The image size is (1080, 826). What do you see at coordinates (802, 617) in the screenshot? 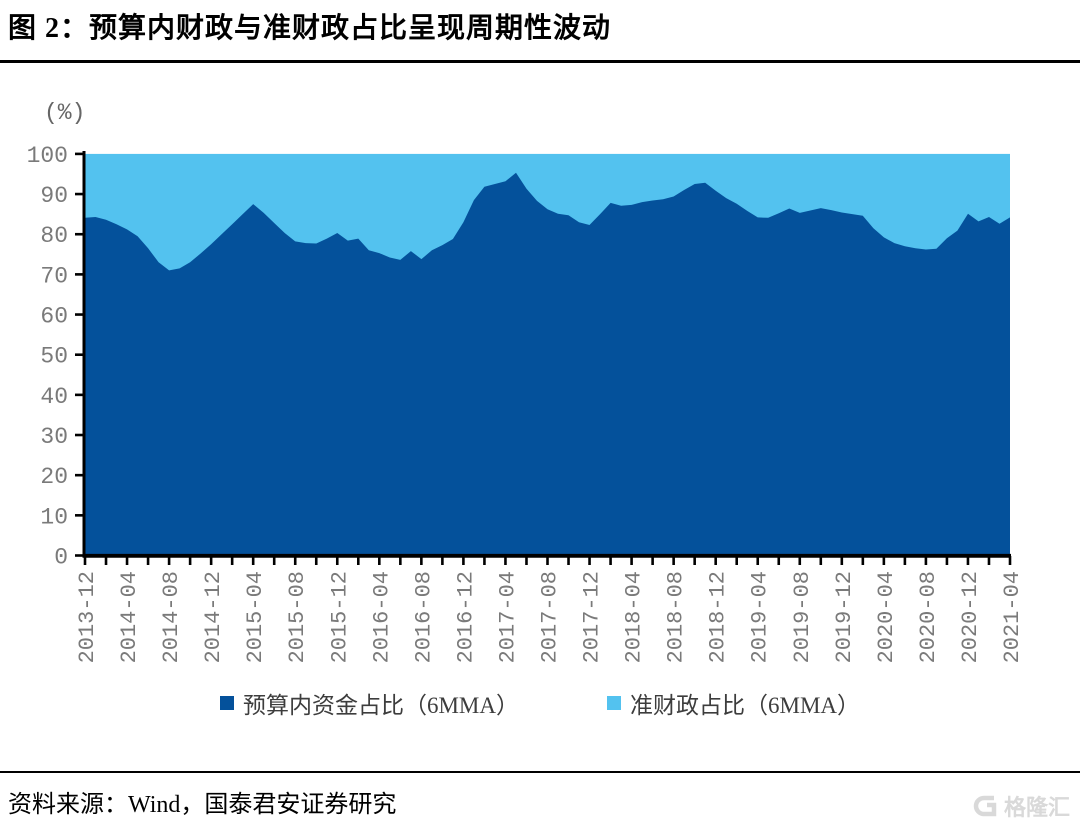
I see `x-tick-label: 2019-08` at bounding box center [802, 617].